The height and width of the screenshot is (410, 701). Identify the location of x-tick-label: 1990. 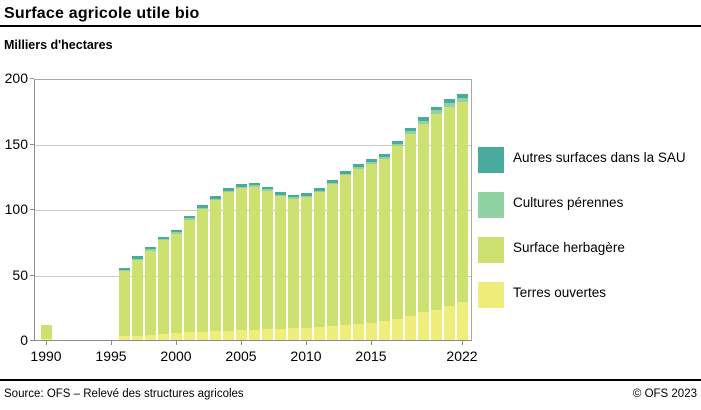
(46, 356).